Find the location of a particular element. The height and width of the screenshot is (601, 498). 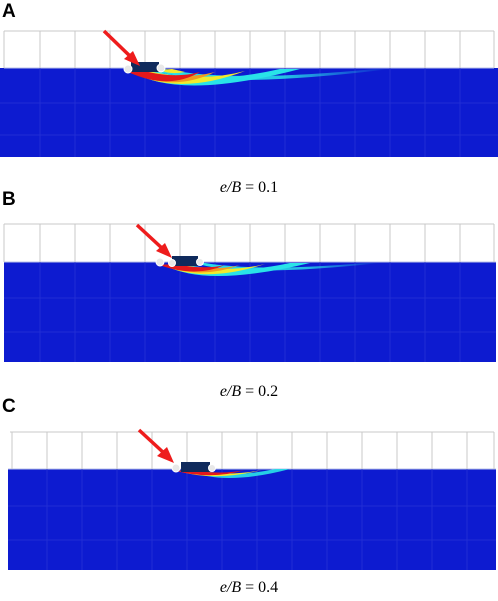

soil-domain is located at coordinates (249, 112).